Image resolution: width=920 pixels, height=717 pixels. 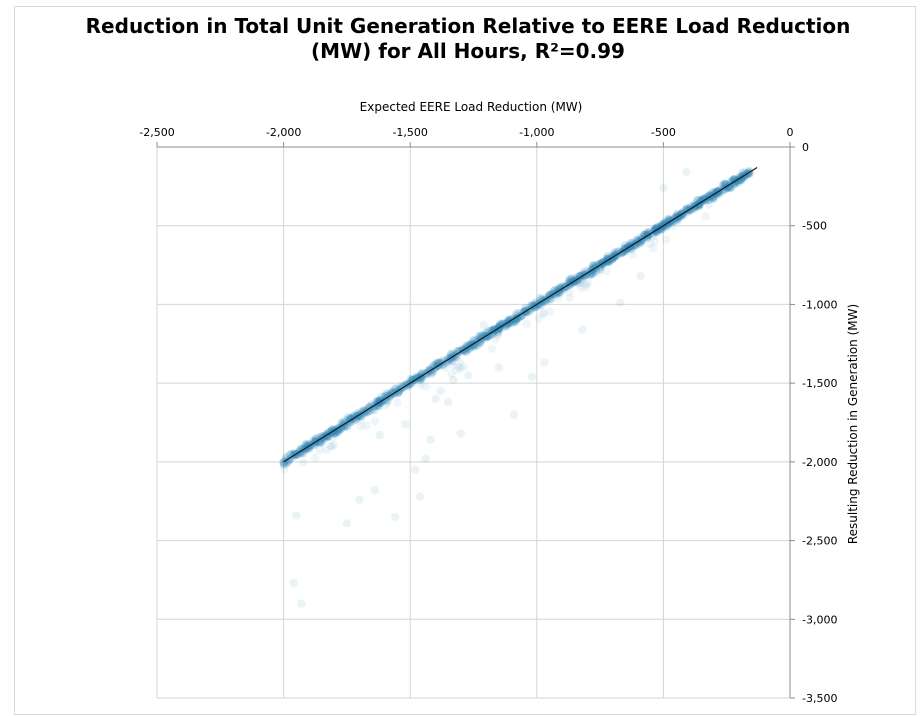 What do you see at coordinates (790, 132) in the screenshot?
I see `x-tick-label: 0` at bounding box center [790, 132].